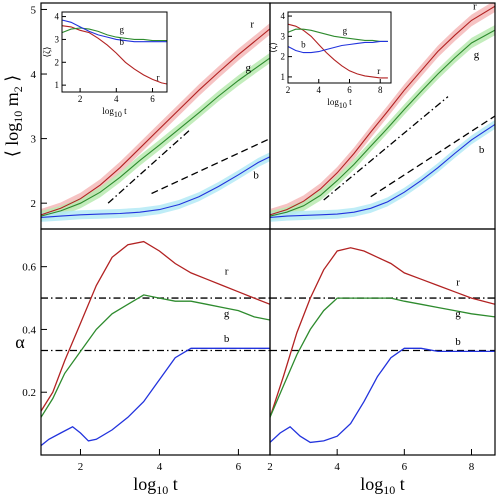 The height and width of the screenshot is (498, 498). I want to click on x-tick-label: 8, so click(472, 467).